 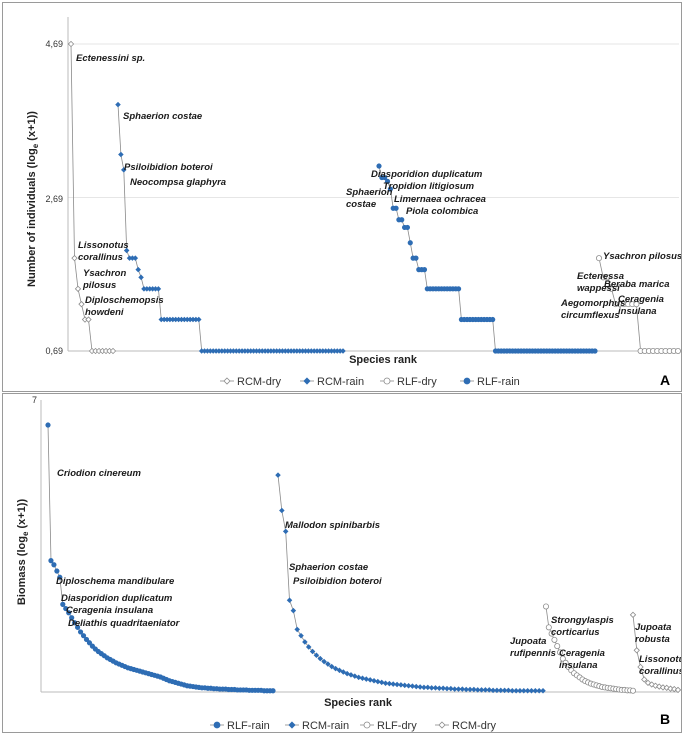 What do you see at coordinates (528, 641) in the screenshot?
I see `chart-b-annotation: Jupoata` at bounding box center [528, 641].